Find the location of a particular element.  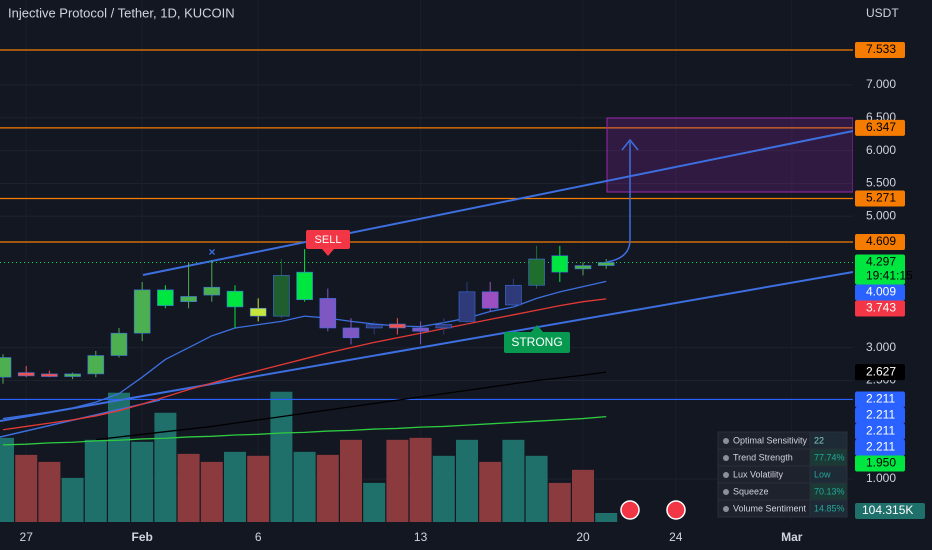

x-tick-label: 20 is located at coordinates (583, 537).